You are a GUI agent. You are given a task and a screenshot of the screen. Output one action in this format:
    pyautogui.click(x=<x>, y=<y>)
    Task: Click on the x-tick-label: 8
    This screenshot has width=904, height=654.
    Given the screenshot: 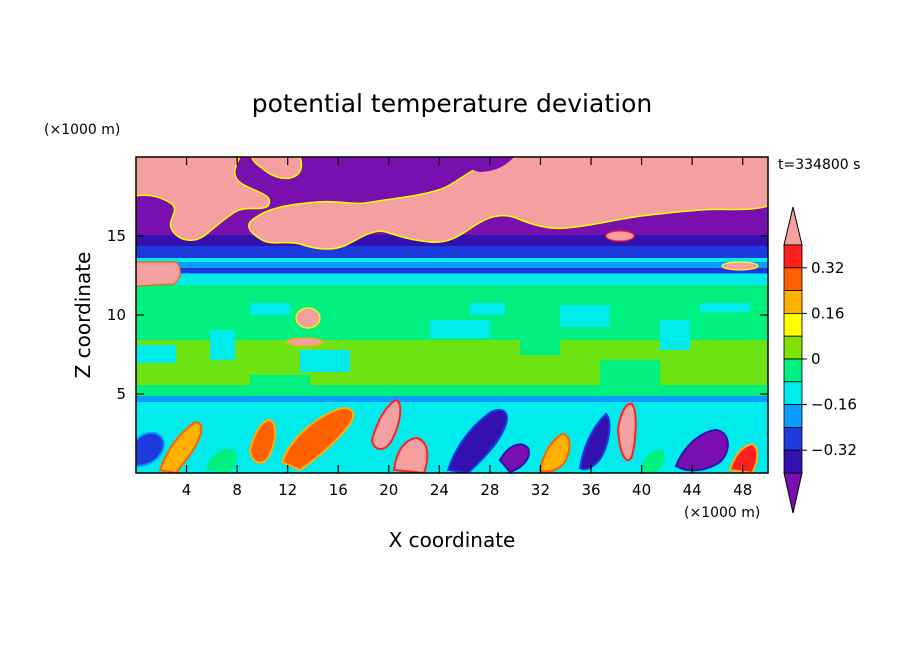 What is the action you would take?
    pyautogui.click(x=237, y=490)
    